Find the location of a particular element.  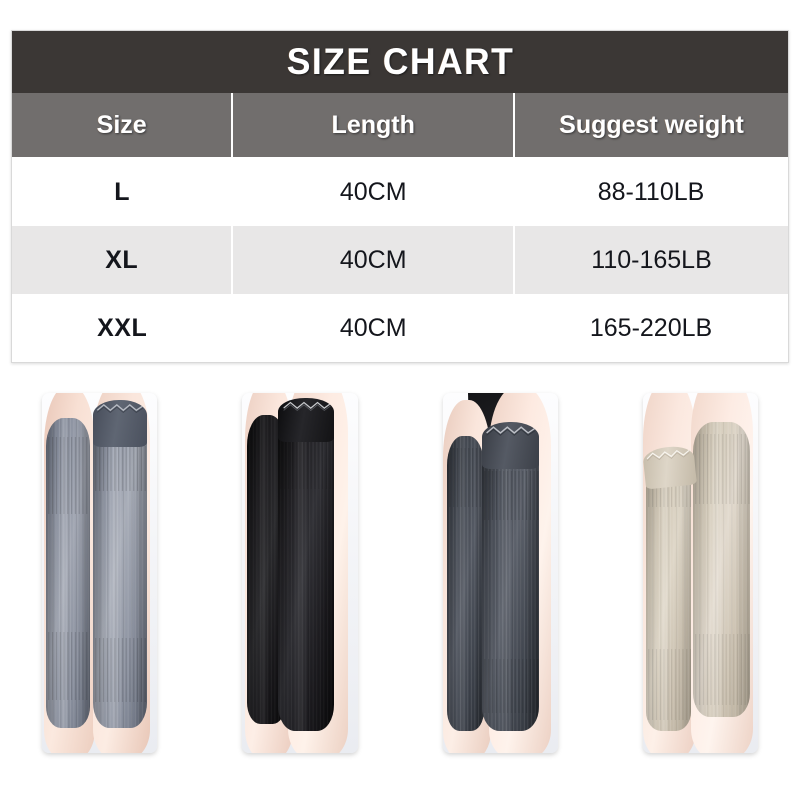

cell-weight: 165-220LB is located at coordinates (651, 328).